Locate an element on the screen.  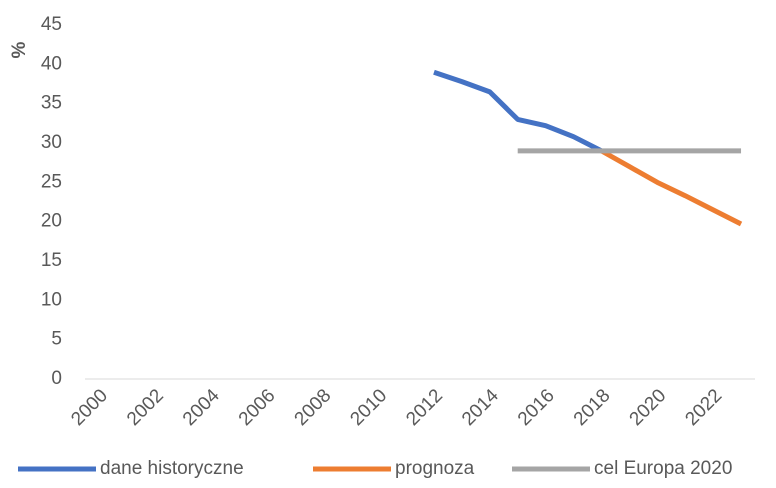
y-axis-label: % is located at coordinates (19, 49).